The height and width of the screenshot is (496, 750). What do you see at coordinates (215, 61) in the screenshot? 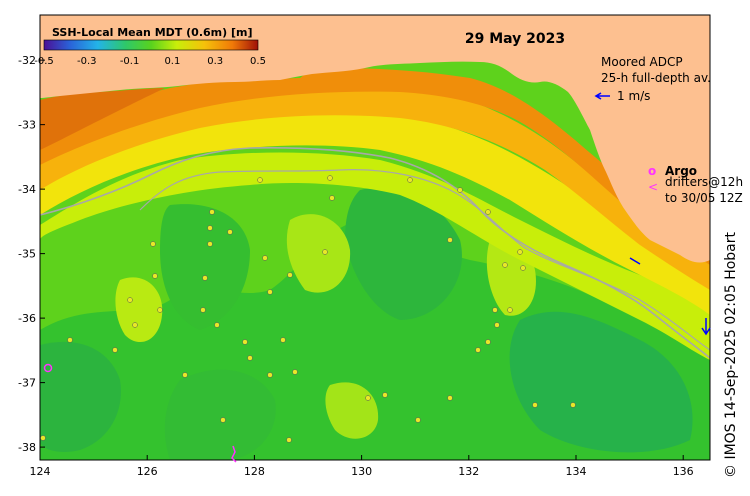
I see `colorbar-tick-label: 0.3` at bounding box center [215, 61].